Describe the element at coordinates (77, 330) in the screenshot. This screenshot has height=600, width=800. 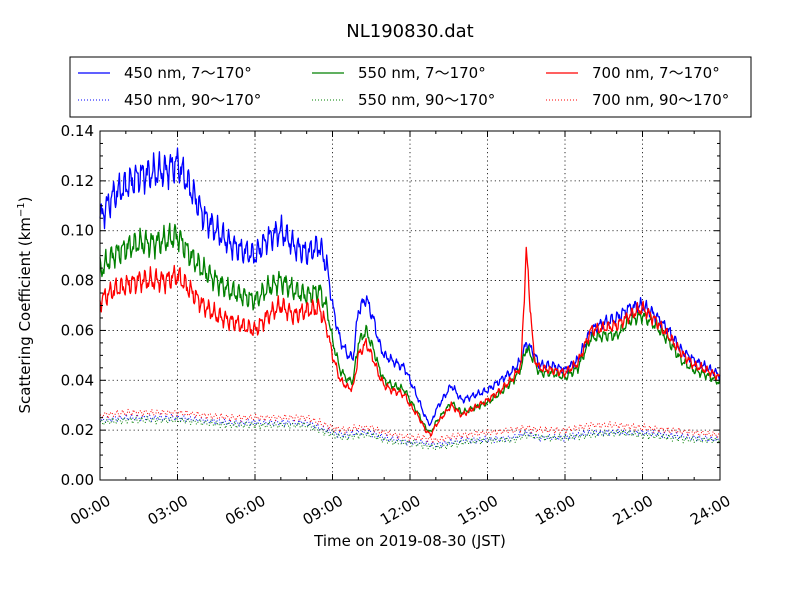
I see `y-tick-label: 0.06` at that location.